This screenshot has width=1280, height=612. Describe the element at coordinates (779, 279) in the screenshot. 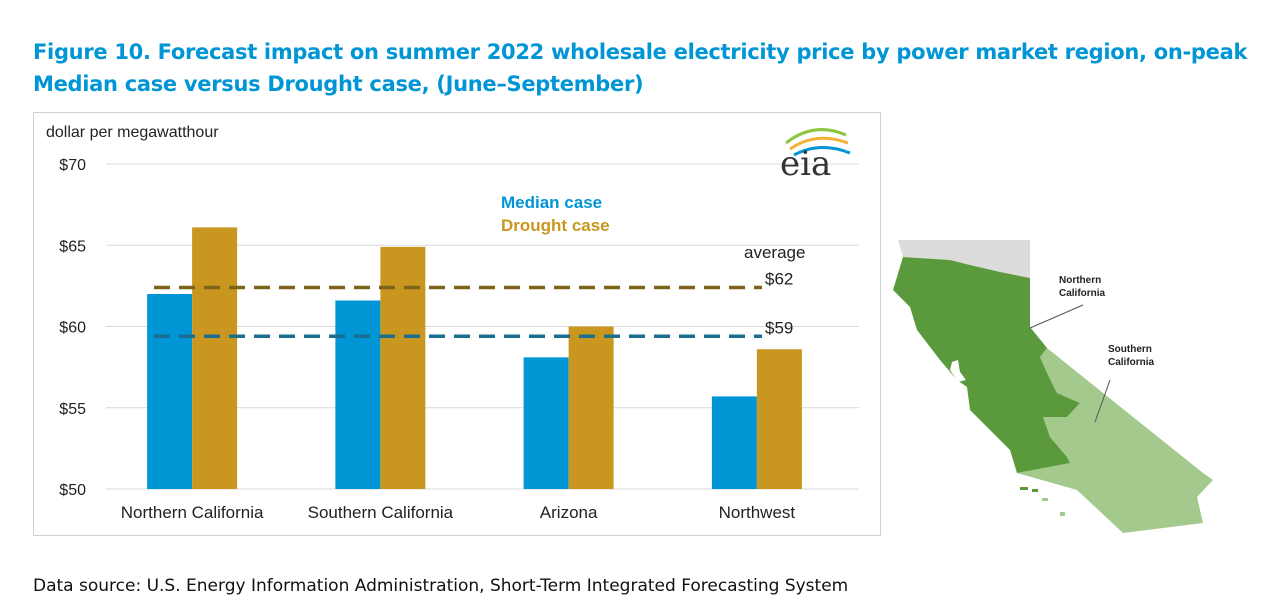

I see `average-value-label: $62` at that location.